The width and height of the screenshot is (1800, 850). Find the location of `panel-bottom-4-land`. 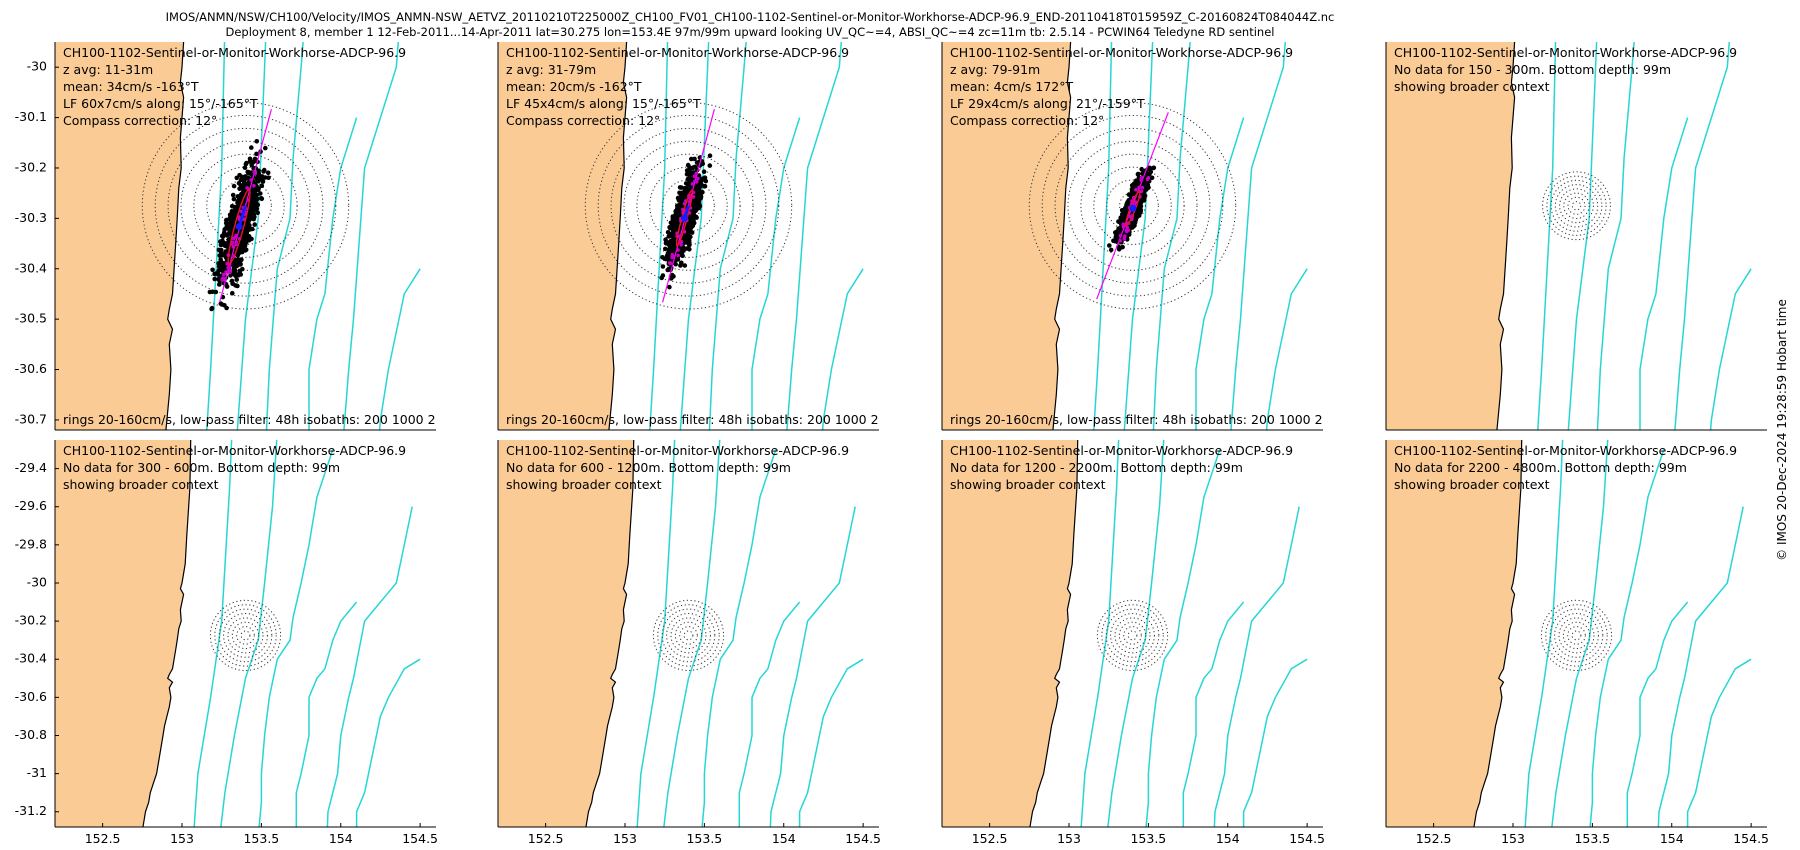

panel-bottom-4-land is located at coordinates (1454, 633).